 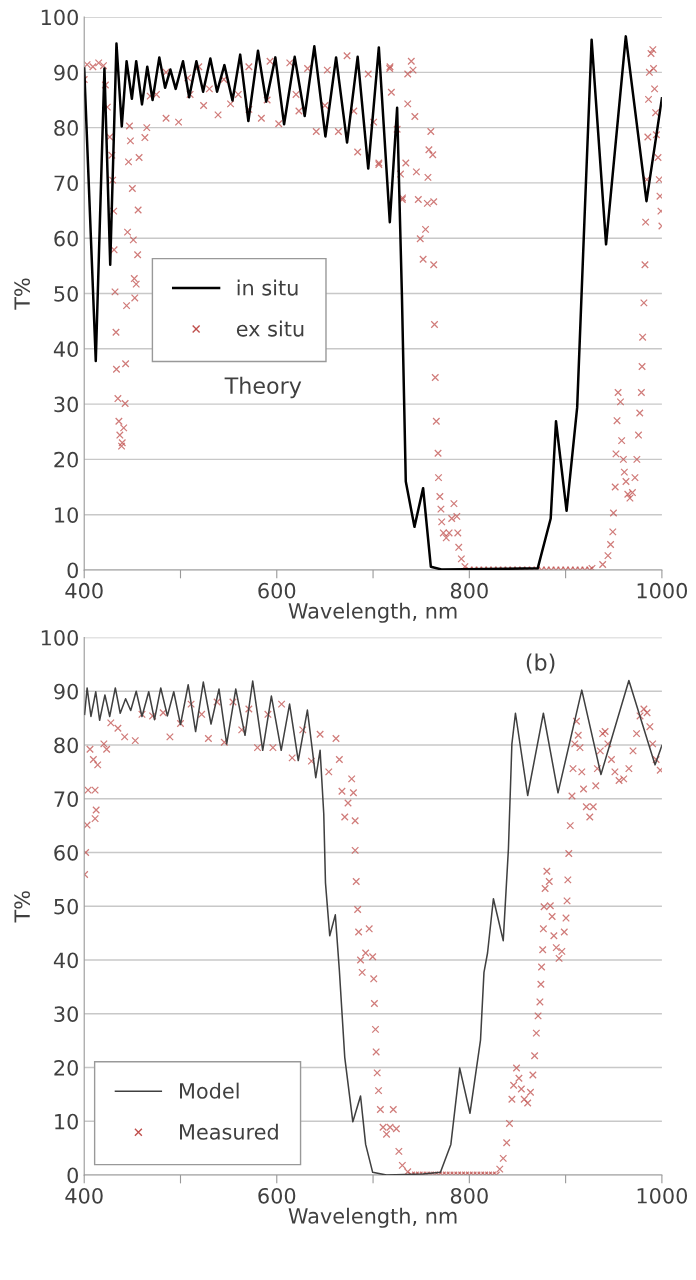 What do you see at coordinates (270, 328) in the screenshot?
I see `legend-label: ex situ` at bounding box center [270, 328].